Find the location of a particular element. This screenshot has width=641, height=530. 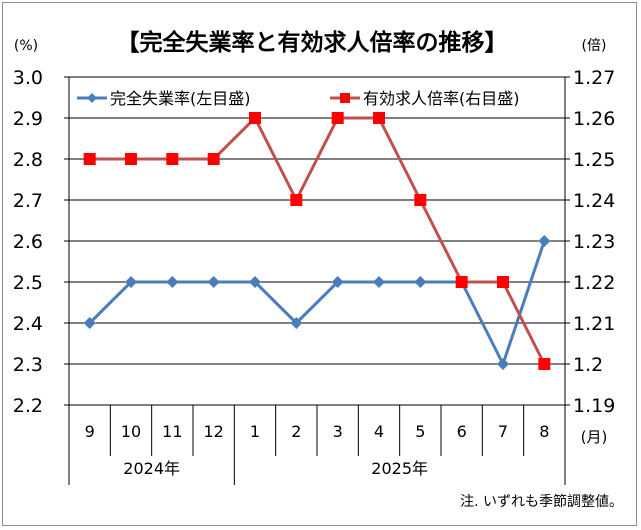

left-axis-unit: (%) is located at coordinates (26, 46).